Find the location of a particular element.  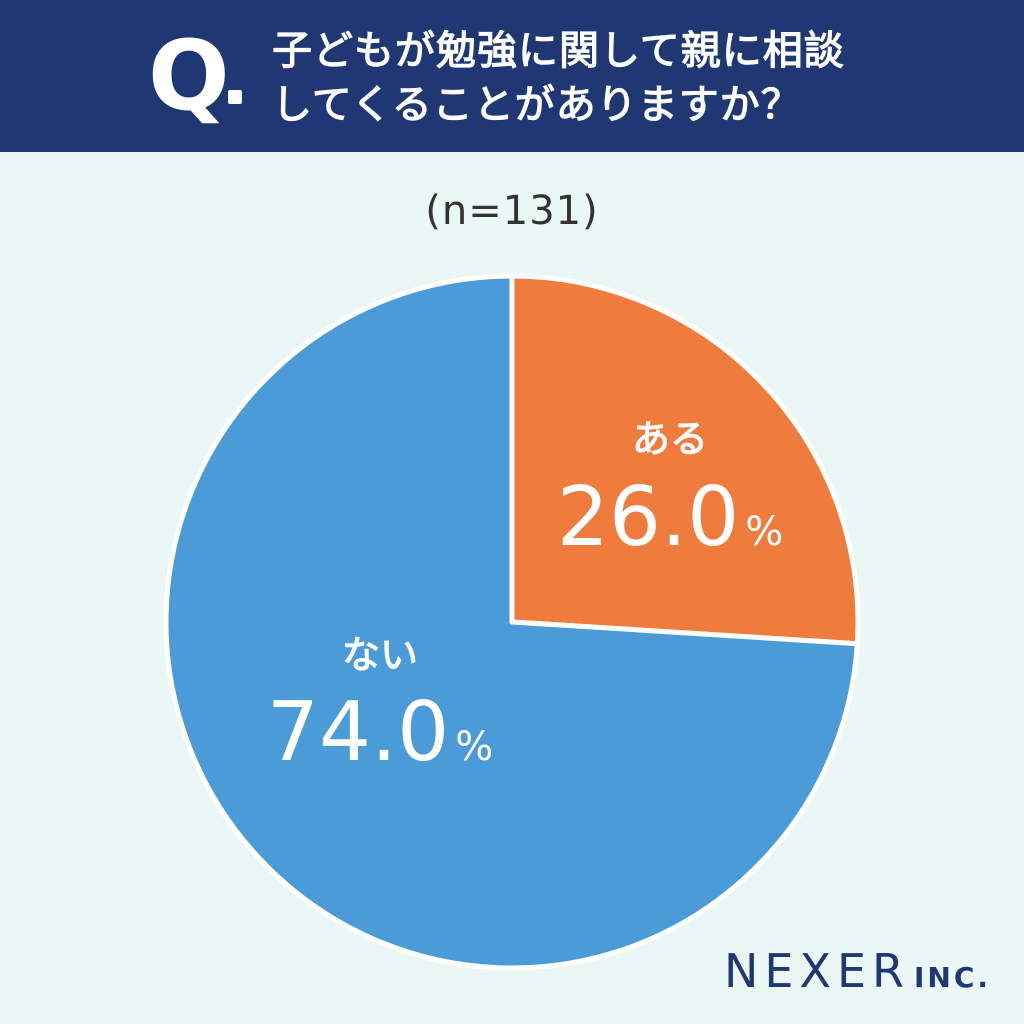

question-banner: Q 子どもが勉強に関して親に相談 してくることがありますか？ is located at coordinates (512, 76).